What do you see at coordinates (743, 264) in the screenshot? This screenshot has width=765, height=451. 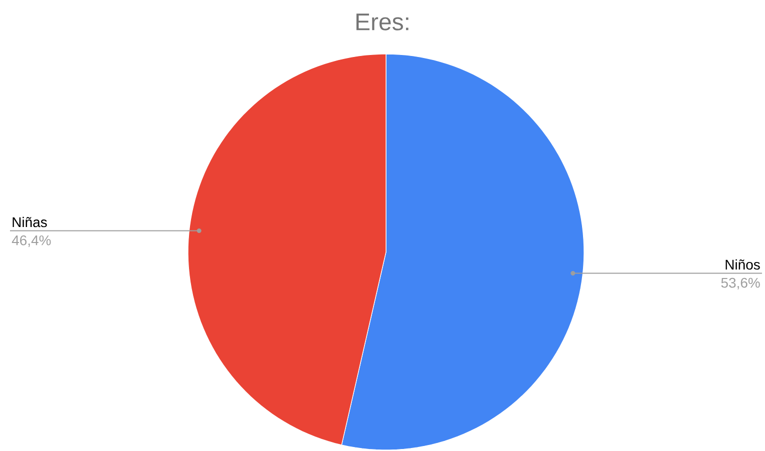 I see `slice-label: Niños` at bounding box center [743, 264].